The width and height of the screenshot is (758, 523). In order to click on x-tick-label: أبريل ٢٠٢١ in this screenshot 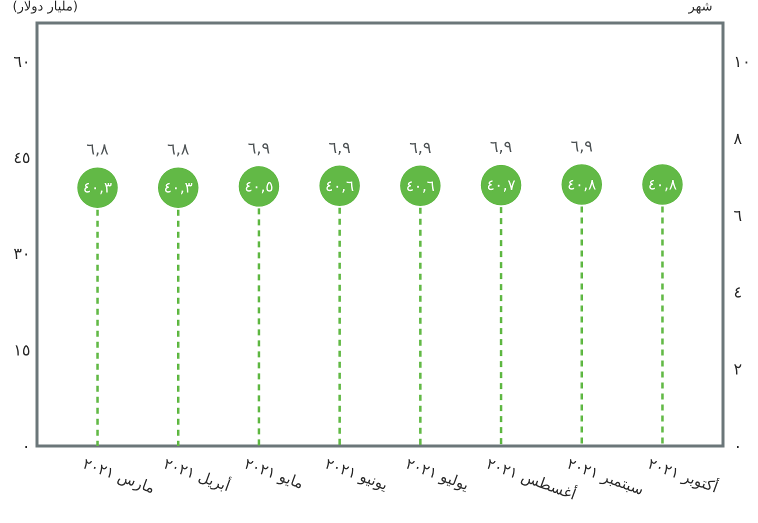, I will do `click(197, 475)`.